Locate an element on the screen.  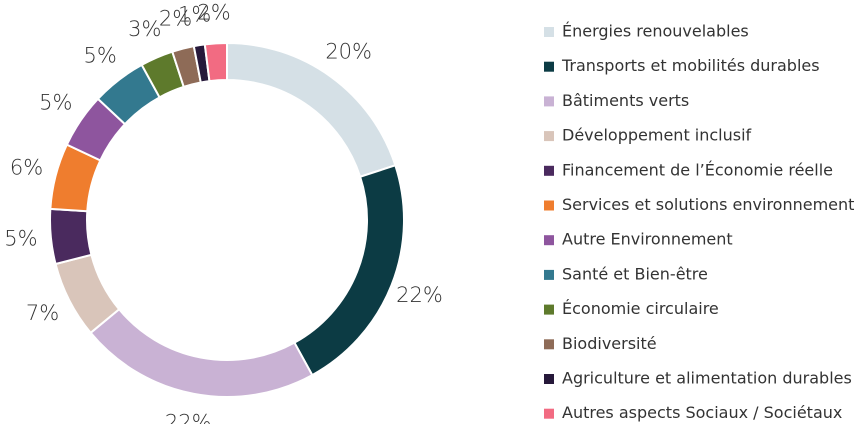
value-label: 6% is located at coordinates (26, 168).